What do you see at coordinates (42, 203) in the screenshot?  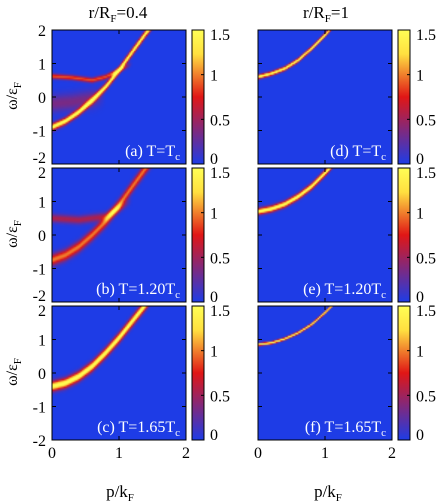 I see `ytick-label-b-1: 1` at bounding box center [42, 203].